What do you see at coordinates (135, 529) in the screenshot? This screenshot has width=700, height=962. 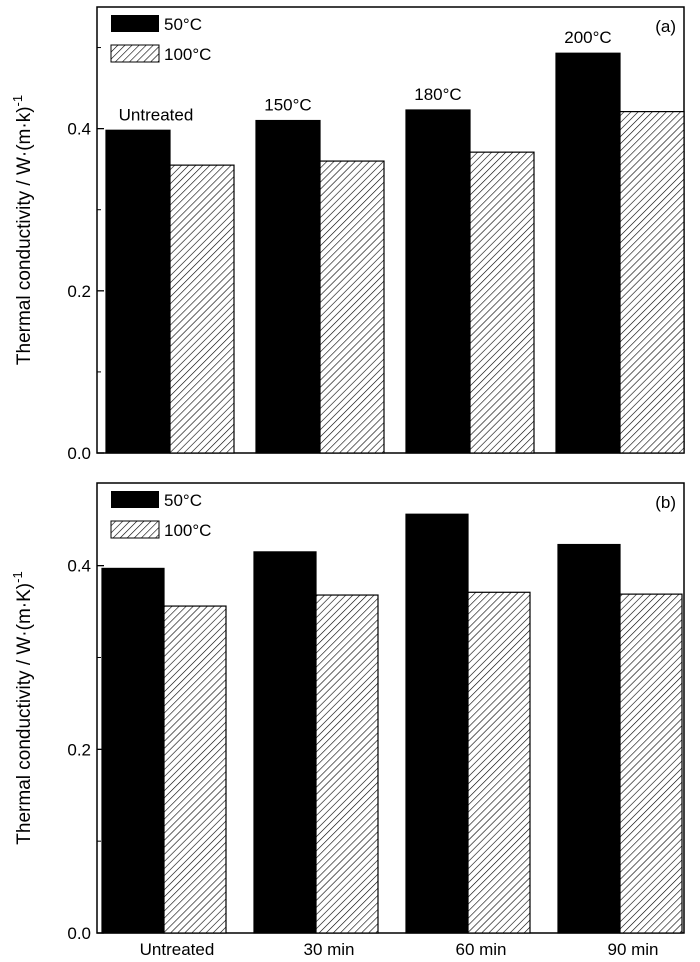 I see `legend-swatch-100c-b` at bounding box center [135, 529].